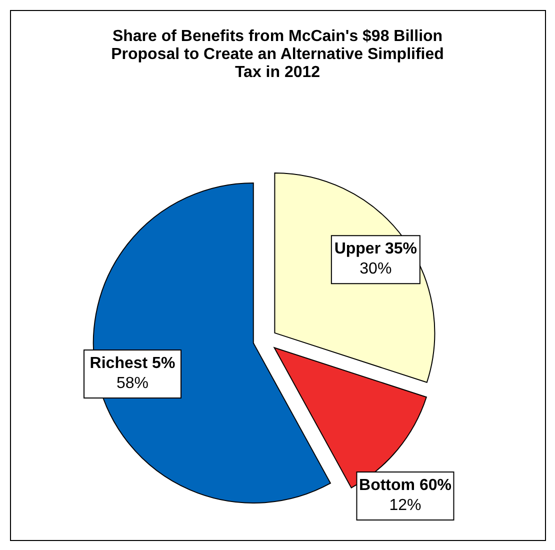 This screenshot has height=550, width=555. I want to click on slice-label: Upper 35%, so click(376, 249).